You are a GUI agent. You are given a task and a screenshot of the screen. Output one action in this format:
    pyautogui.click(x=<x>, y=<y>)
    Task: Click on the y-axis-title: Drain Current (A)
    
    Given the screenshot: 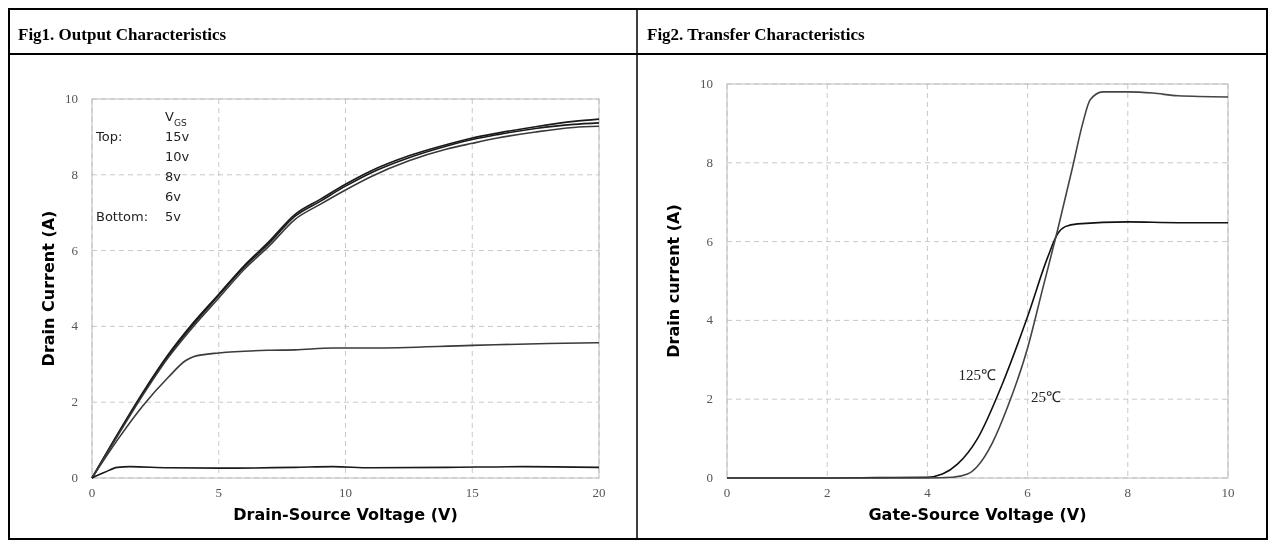 What is the action you would take?
    pyautogui.click(x=48, y=288)
    